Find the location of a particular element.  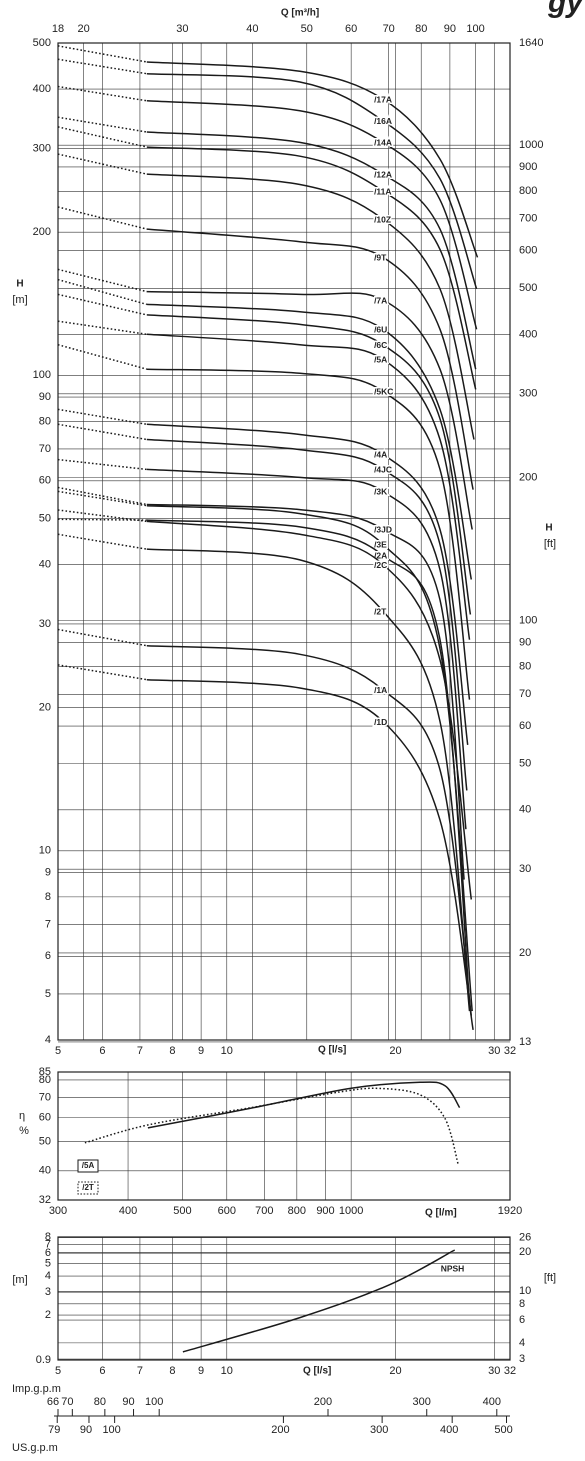

x2-tick-label: 18 is located at coordinates (58, 29).